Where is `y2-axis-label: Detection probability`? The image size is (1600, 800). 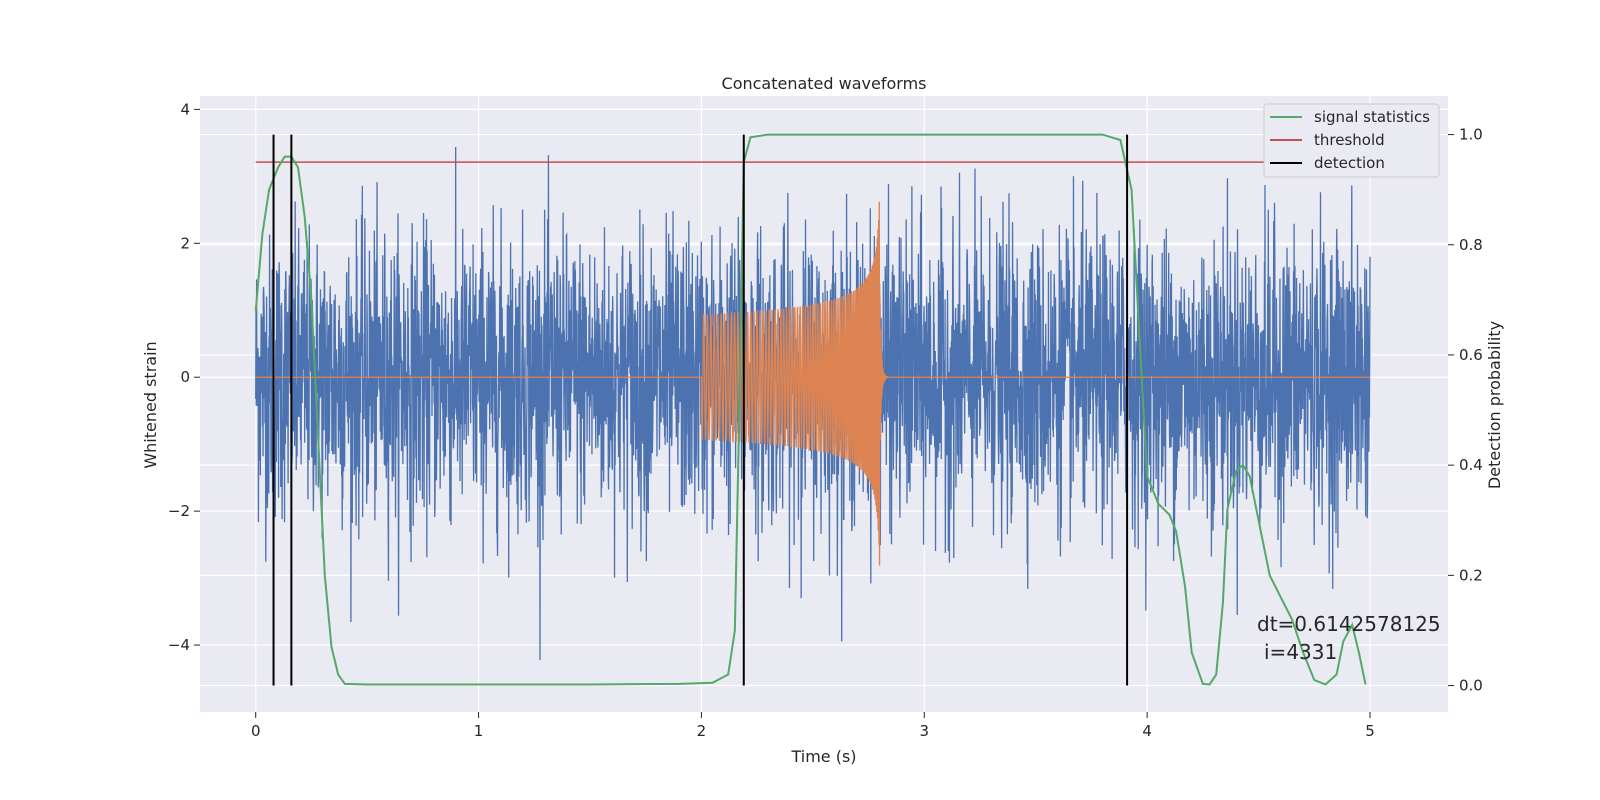 y2-axis-label: Detection probability is located at coordinates (1494, 405).